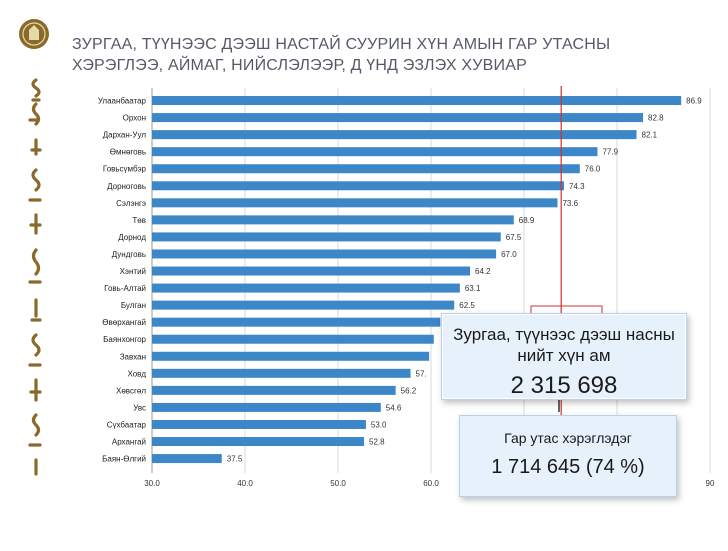  Describe the element at coordinates (593, 169) in the screenshot. I see `data-label: 76.0` at that location.